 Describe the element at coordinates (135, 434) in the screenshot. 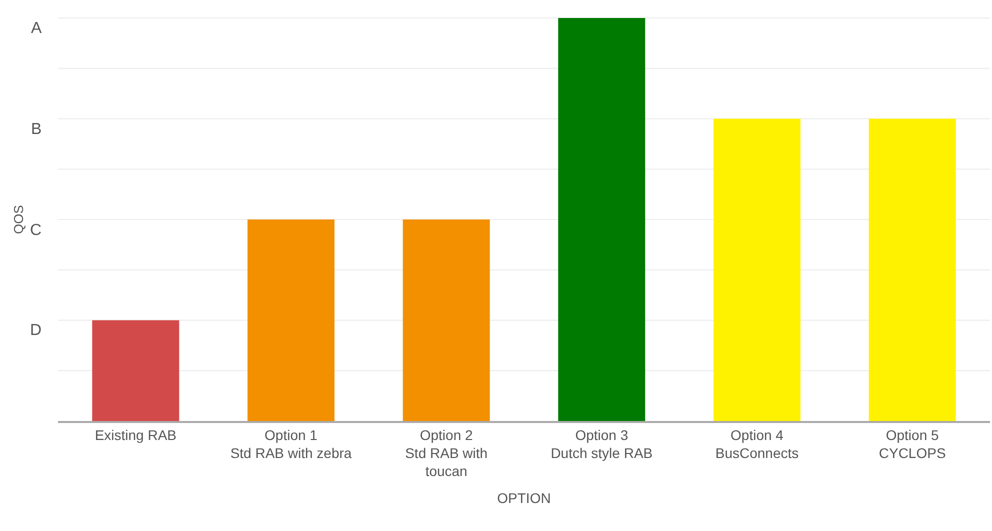

I see `x-tick-label: Existing RAB` at that location.